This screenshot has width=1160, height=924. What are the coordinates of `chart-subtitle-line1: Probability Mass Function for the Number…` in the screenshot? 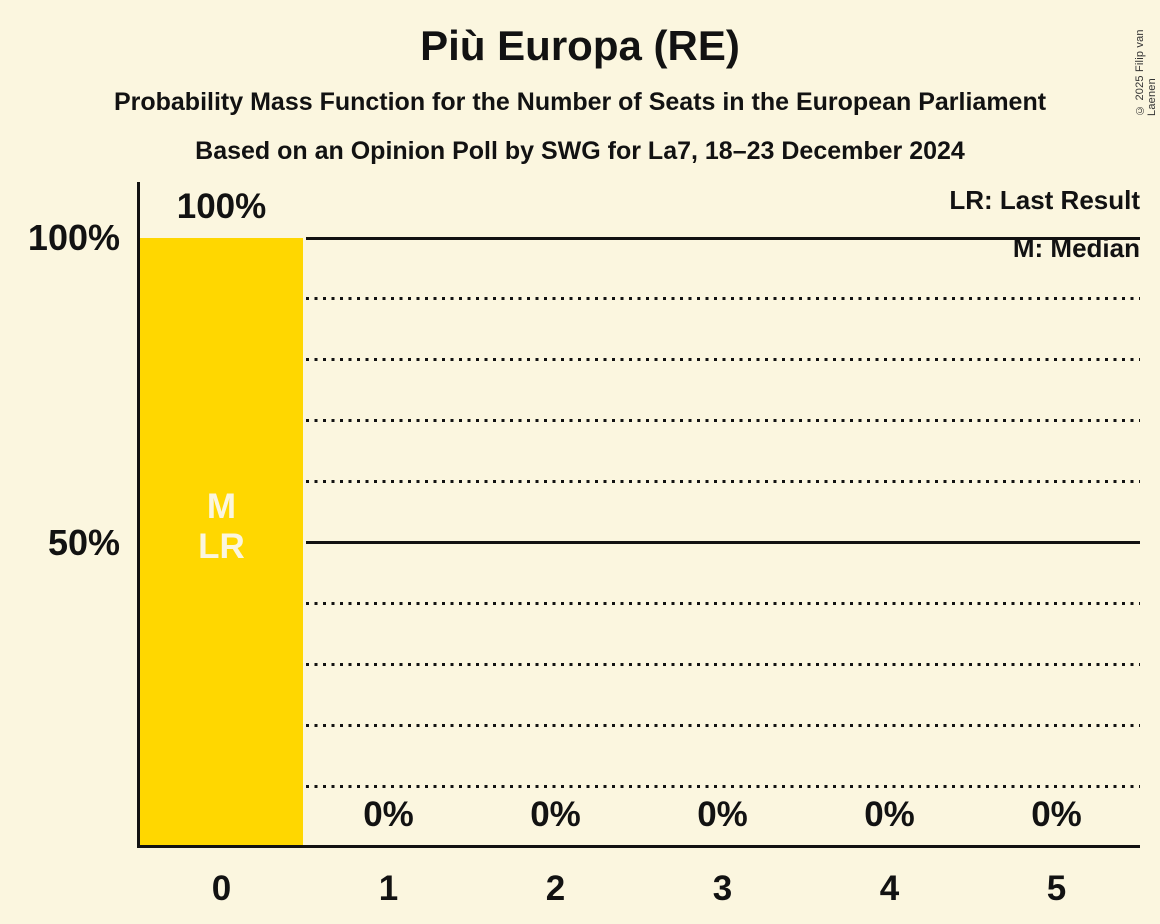 It's located at (580, 102).